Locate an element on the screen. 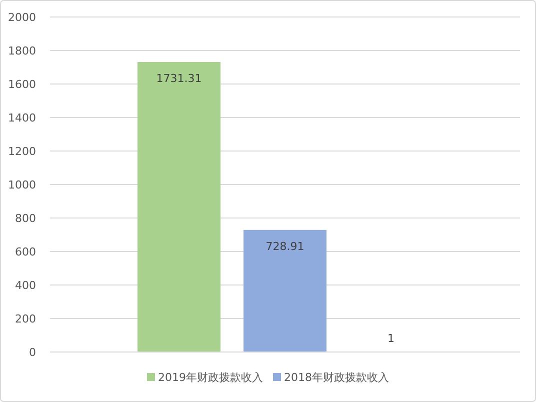 The width and height of the screenshot is (536, 402). data-label: 728.91 is located at coordinates (285, 246).